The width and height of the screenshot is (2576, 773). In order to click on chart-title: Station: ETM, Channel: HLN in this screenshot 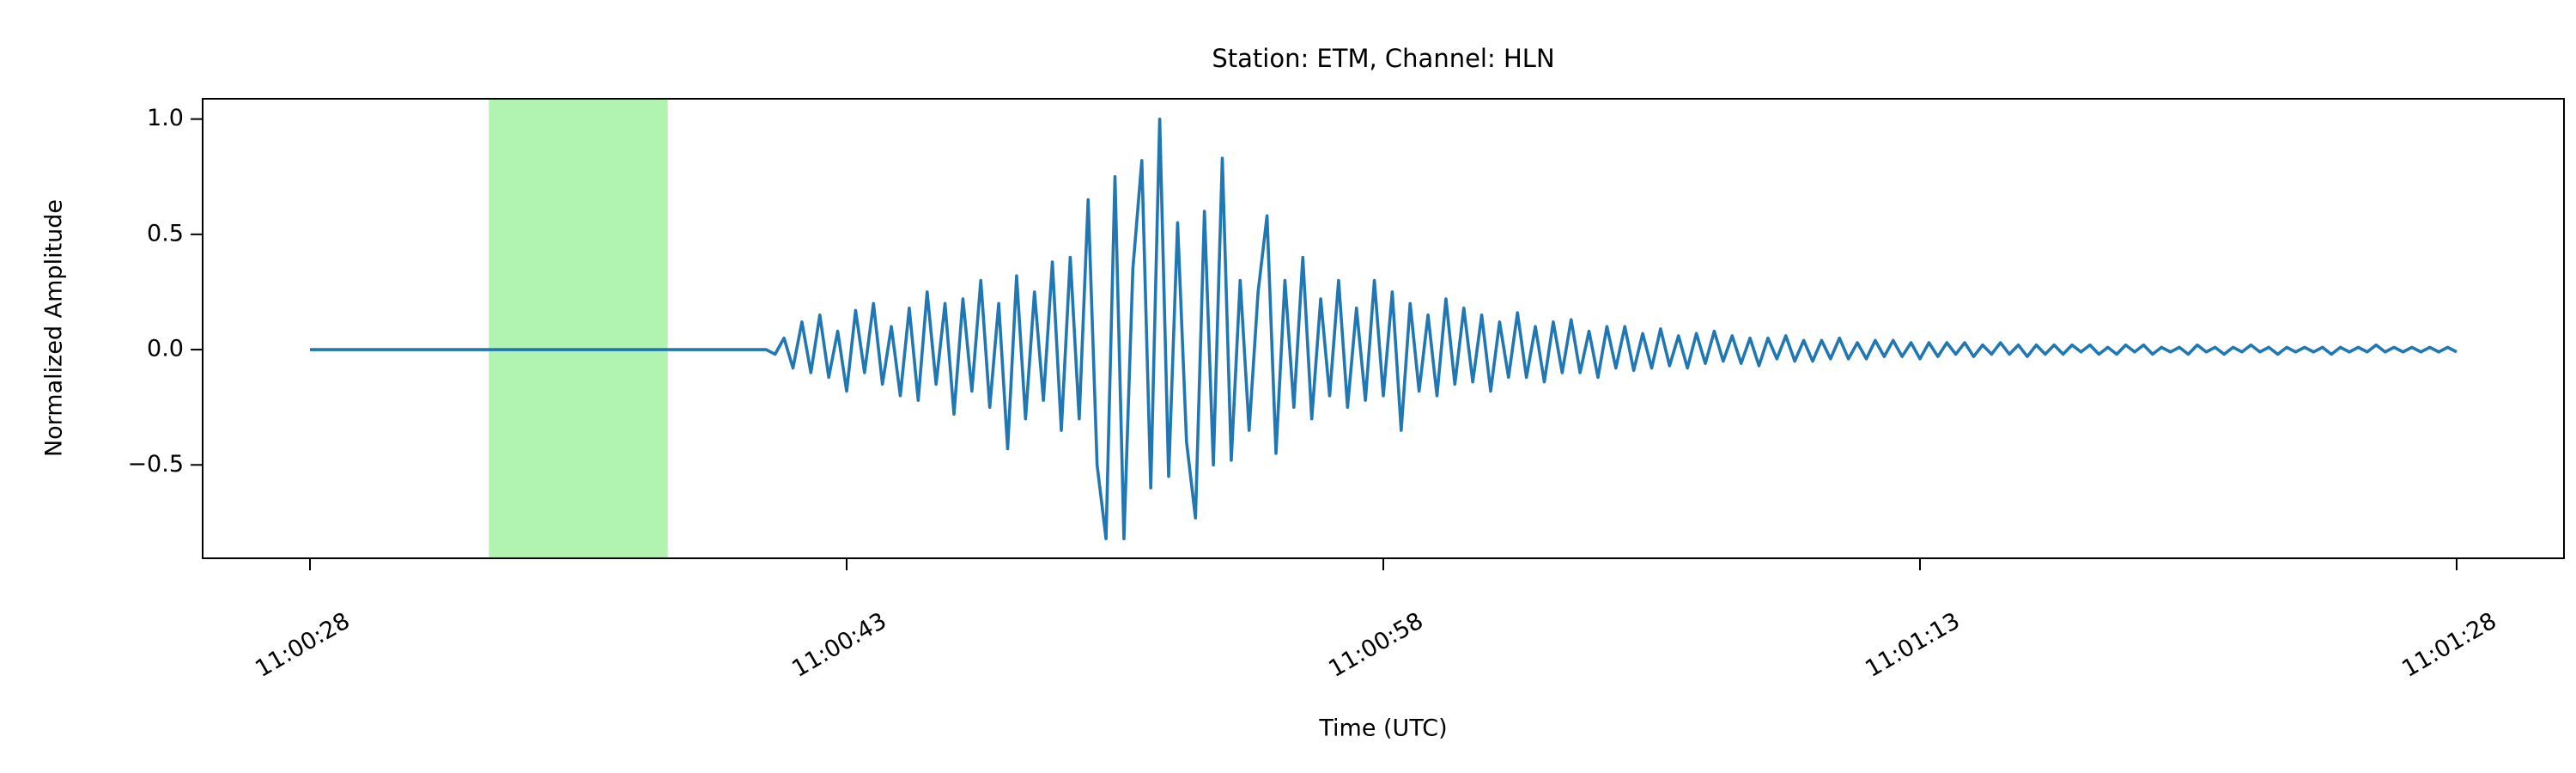, I will do `click(1383, 58)`.